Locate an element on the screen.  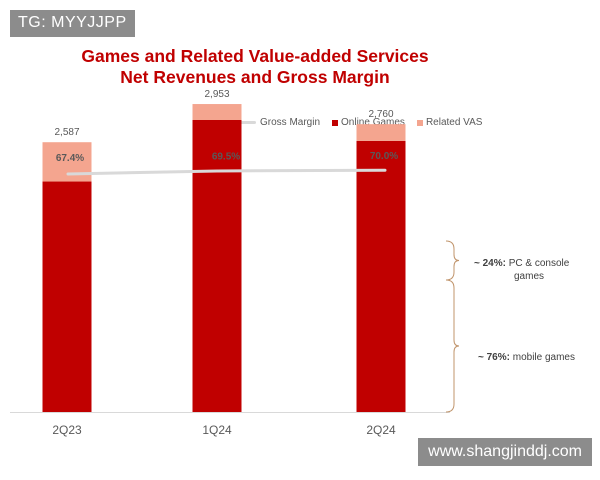
legend-label: Gross Margin is located at coordinates (290, 122).